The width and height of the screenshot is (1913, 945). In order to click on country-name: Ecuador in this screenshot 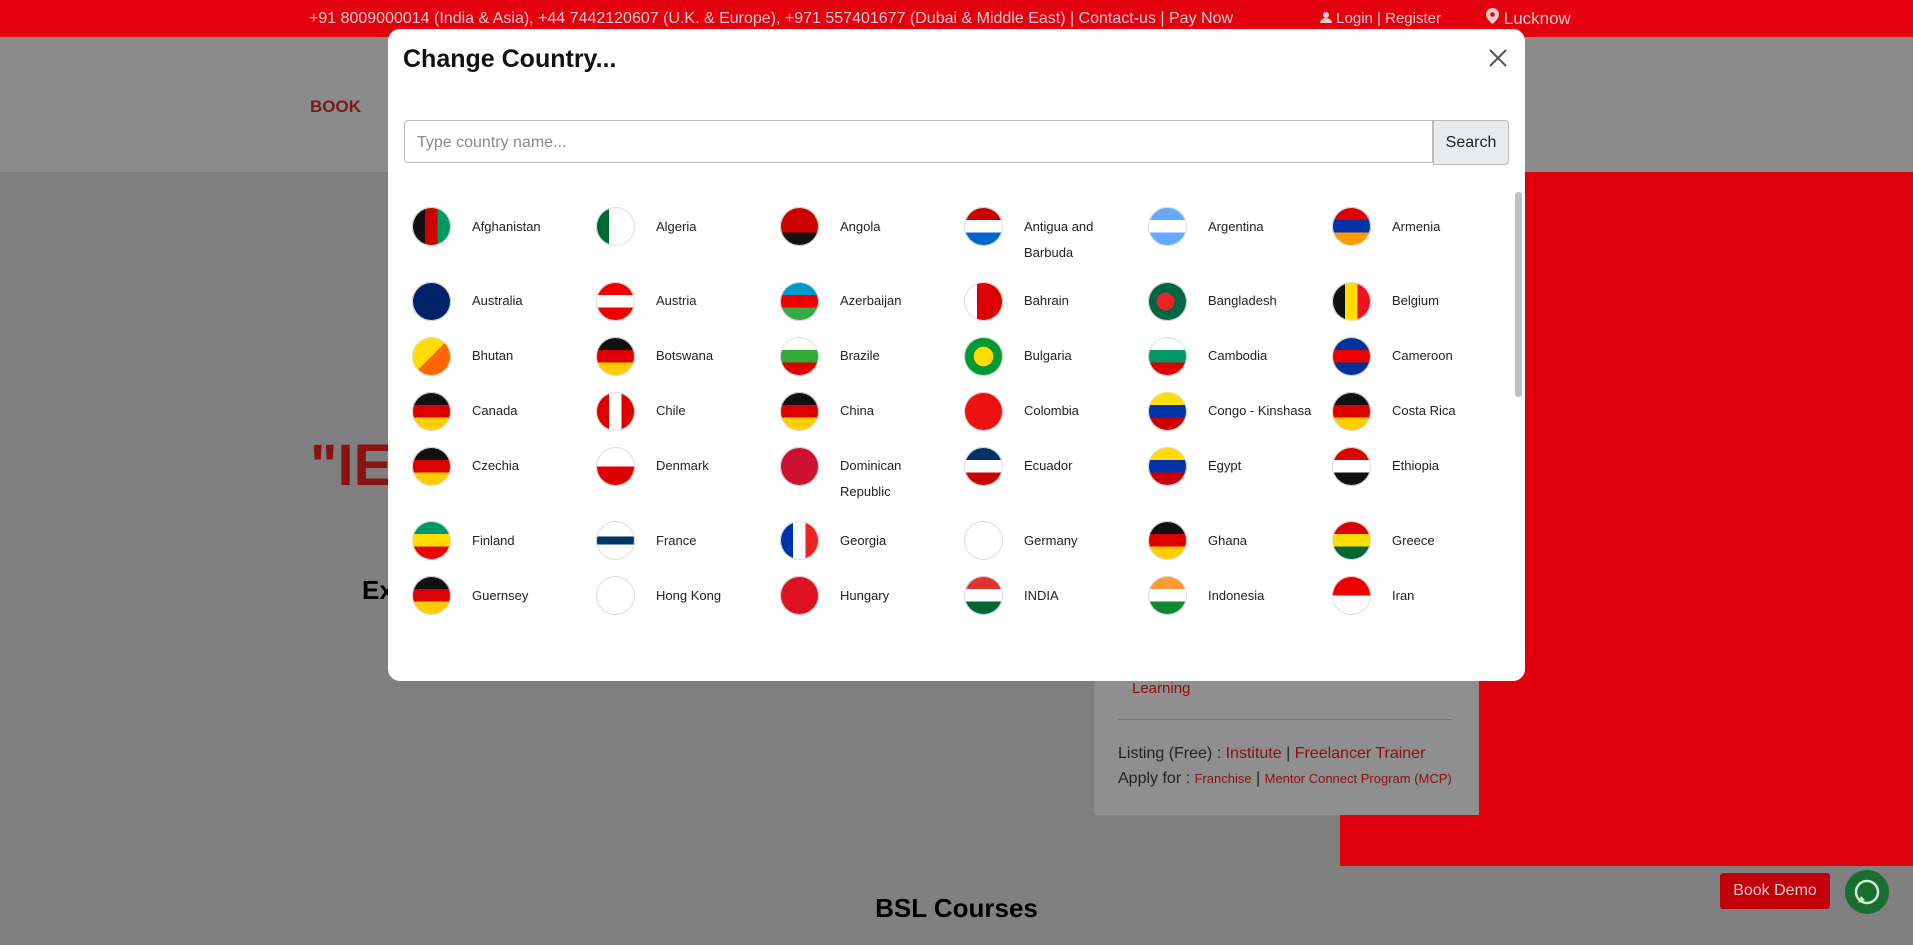, I will do `click(1048, 465)`.